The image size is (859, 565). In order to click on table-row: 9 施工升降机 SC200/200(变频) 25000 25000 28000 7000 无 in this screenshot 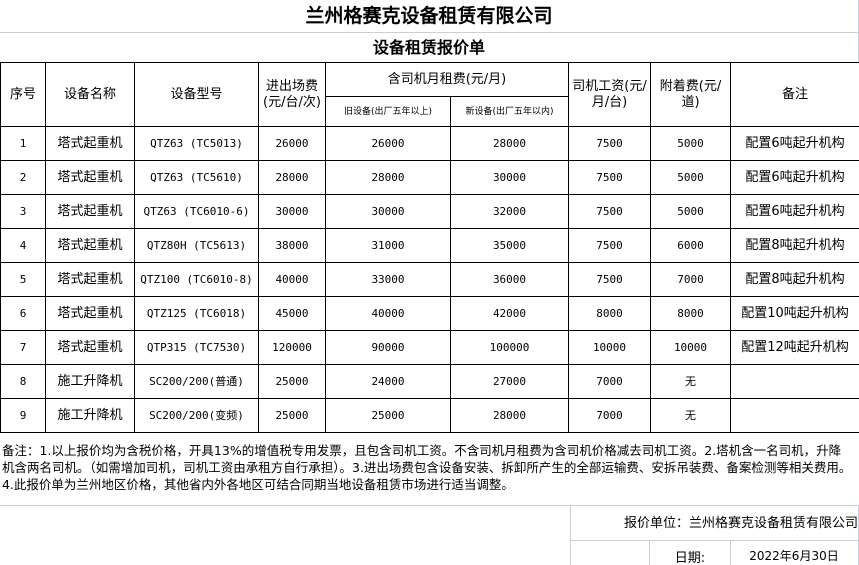, I will do `click(429, 415)`.